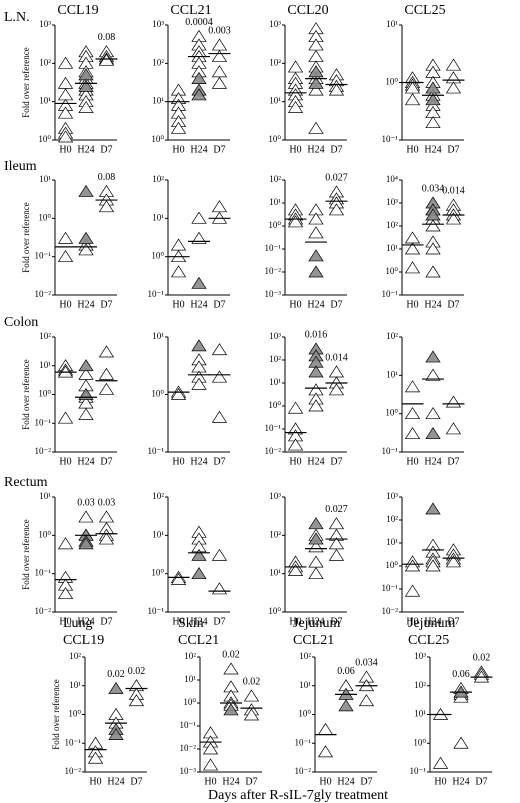 This screenshot has width=520, height=803. Describe the element at coordinates (116, 674) in the screenshot. I see `p-value: 0.02` at that location.